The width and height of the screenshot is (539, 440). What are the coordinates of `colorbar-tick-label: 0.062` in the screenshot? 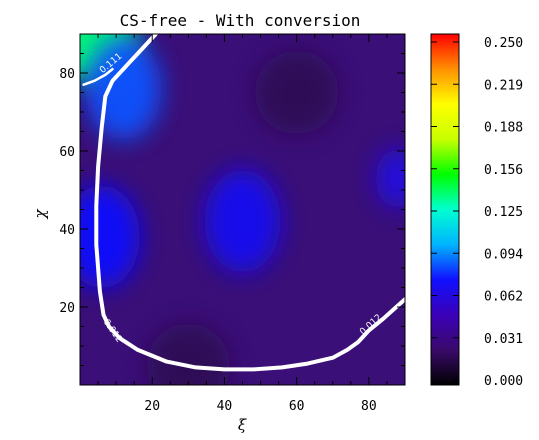 It's located at (503, 297).